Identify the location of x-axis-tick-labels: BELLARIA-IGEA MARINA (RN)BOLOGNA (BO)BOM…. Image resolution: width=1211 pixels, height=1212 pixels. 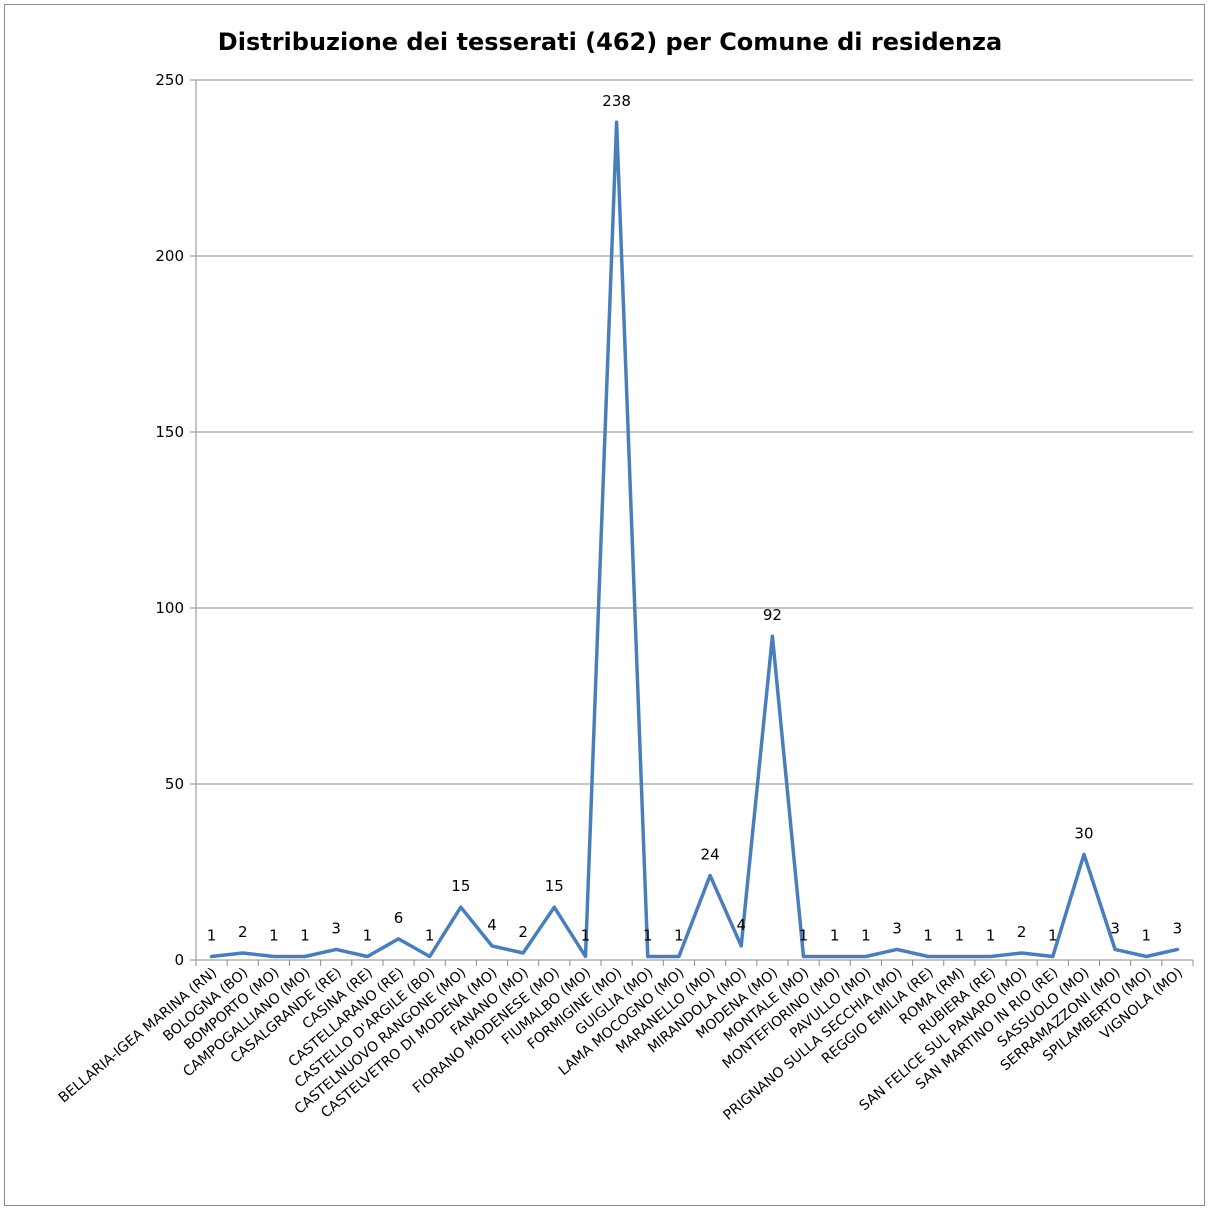
(621, 1044).